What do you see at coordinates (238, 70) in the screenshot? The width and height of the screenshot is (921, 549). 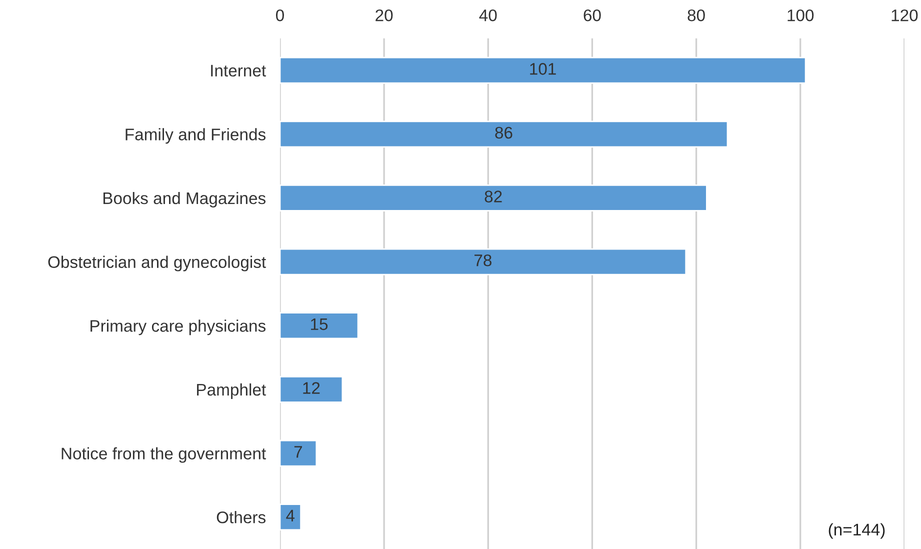 I see `y-tick-label: Internet` at bounding box center [238, 70].